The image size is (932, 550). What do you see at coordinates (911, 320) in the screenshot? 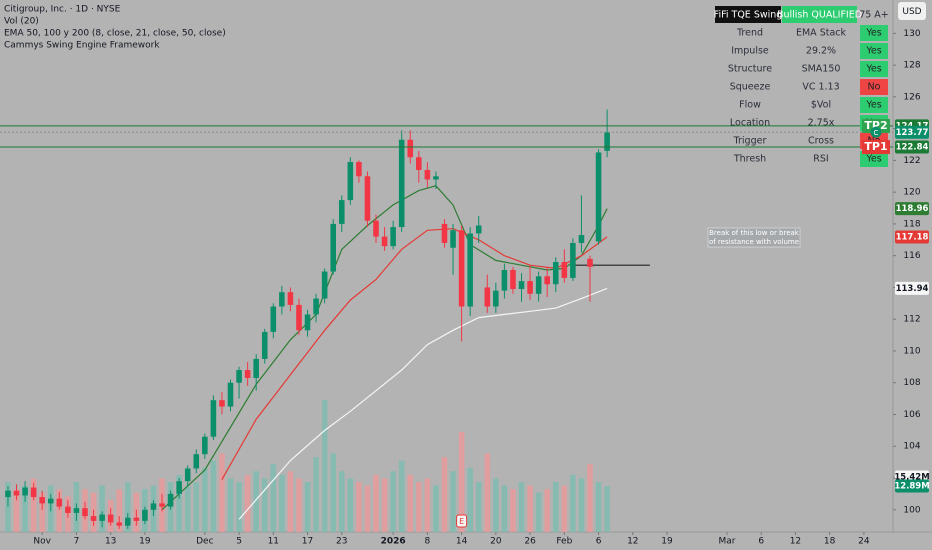
I see `y-tick-label: 112` at bounding box center [911, 320].